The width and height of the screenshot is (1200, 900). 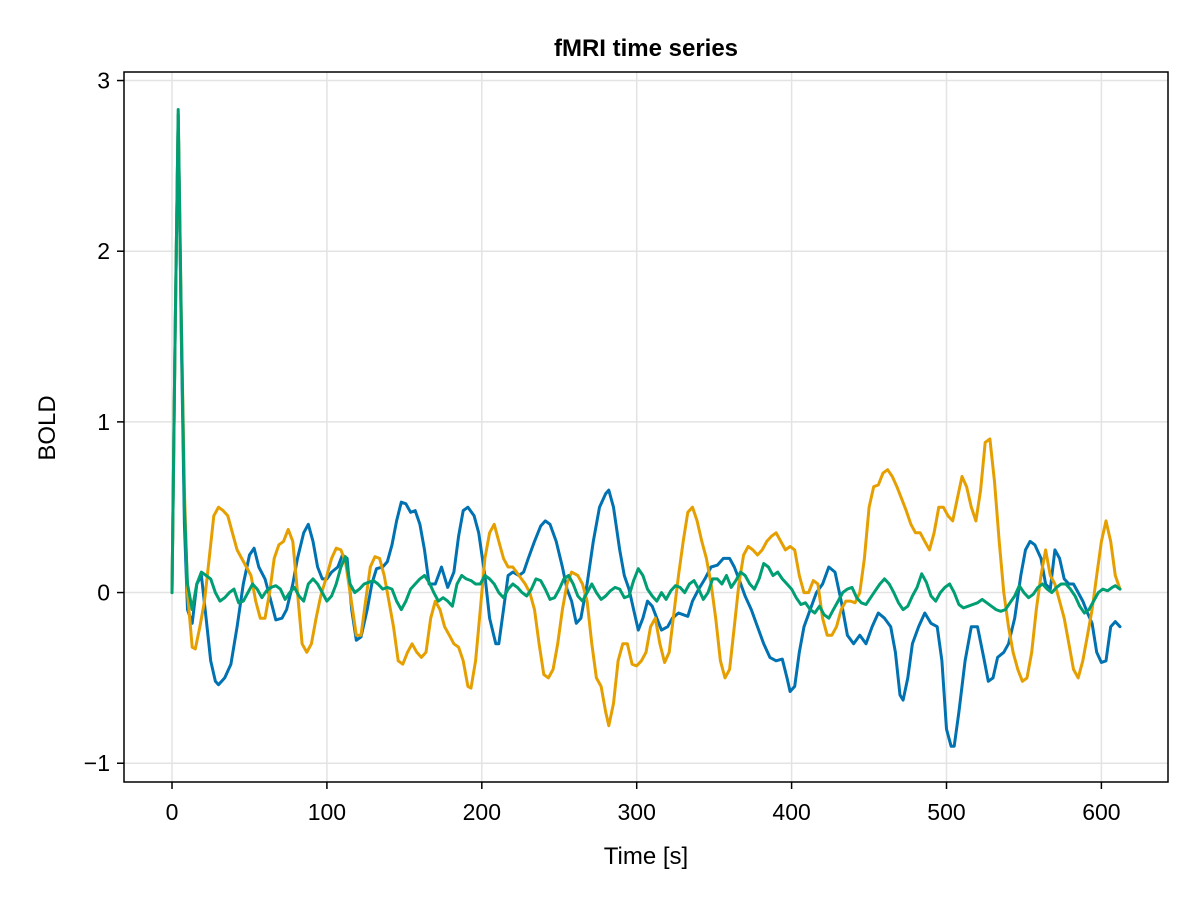 I want to click on x-tick-label: 0, so click(x=172, y=812).